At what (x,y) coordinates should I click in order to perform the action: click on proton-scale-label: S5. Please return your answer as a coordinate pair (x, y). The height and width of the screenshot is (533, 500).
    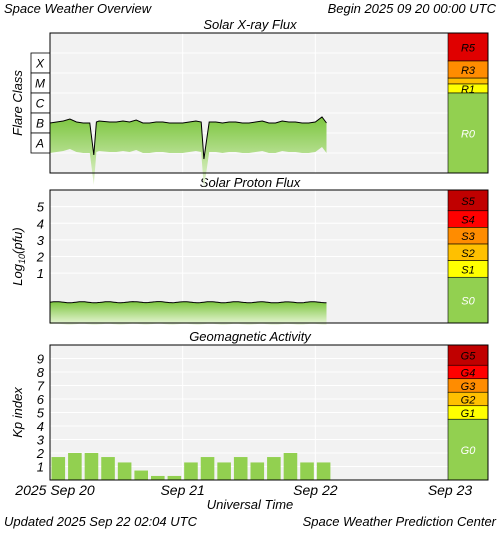
    Looking at the image, I should click on (468, 202).